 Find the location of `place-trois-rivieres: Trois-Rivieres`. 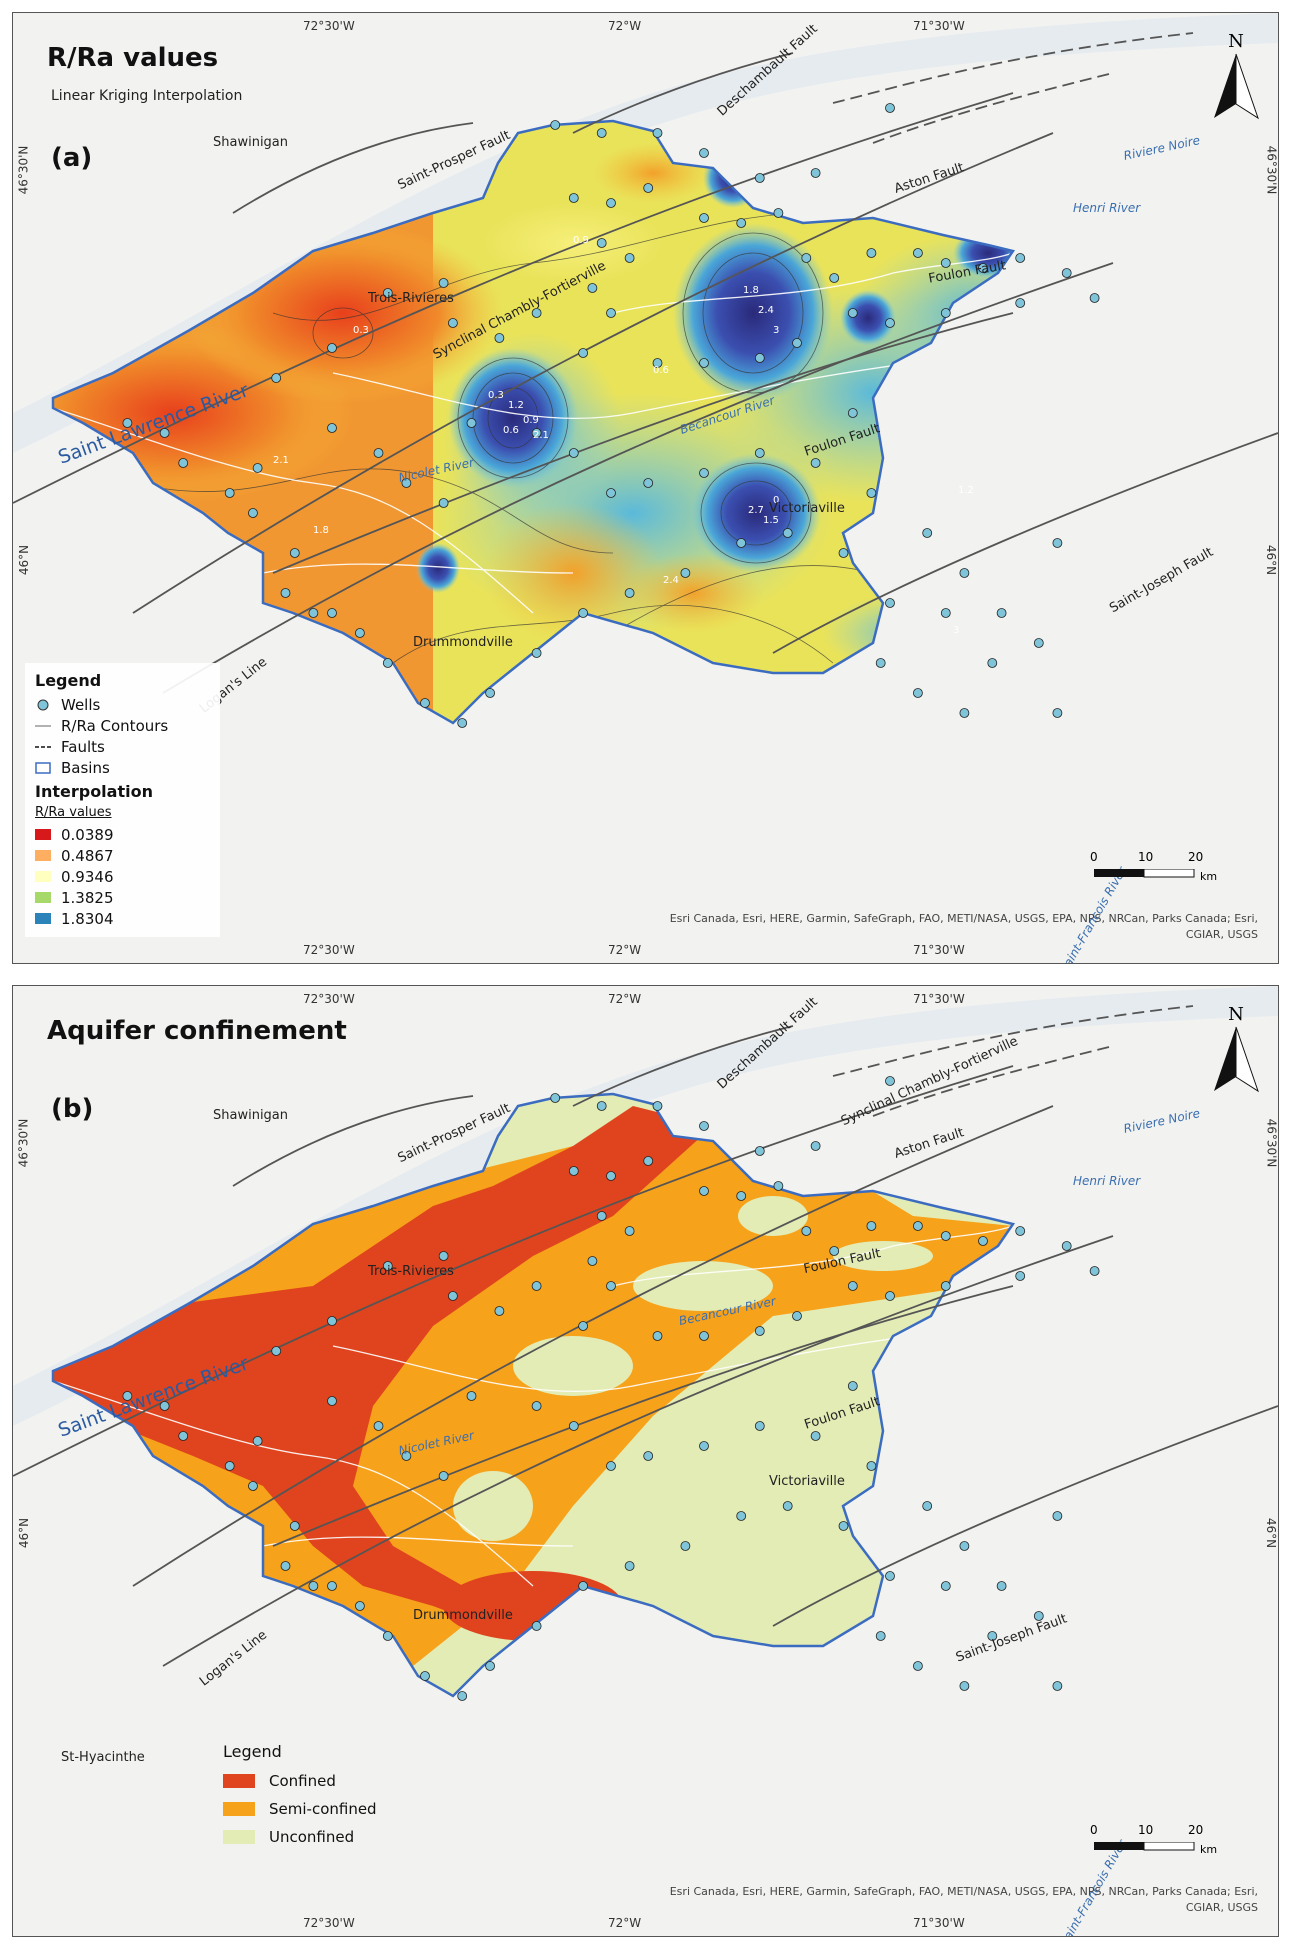

place-trois-rivieres: Trois-Rivieres is located at coordinates (411, 298).